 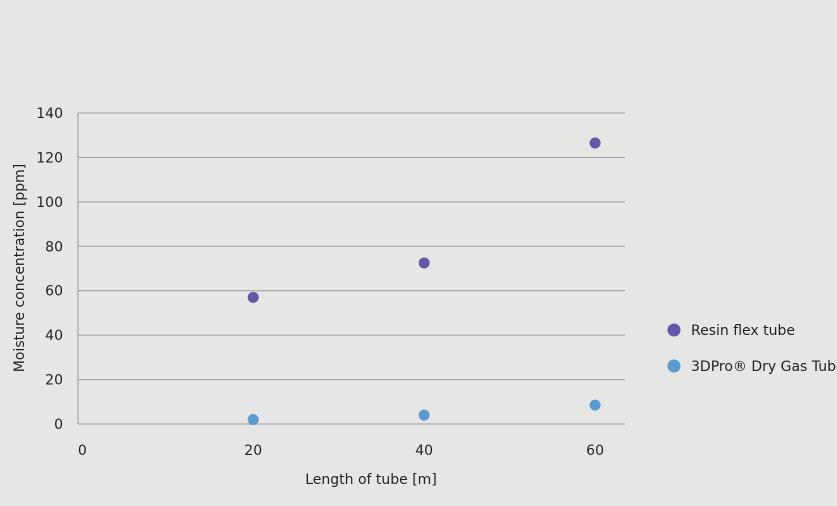 What do you see at coordinates (54, 336) in the screenshot?
I see `y-tick-label: 40` at bounding box center [54, 336].